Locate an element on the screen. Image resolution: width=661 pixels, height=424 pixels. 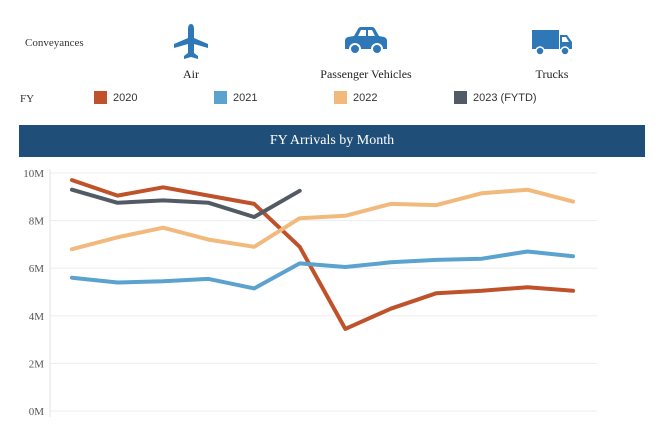
series-line-2022 is located at coordinates (322, 219).